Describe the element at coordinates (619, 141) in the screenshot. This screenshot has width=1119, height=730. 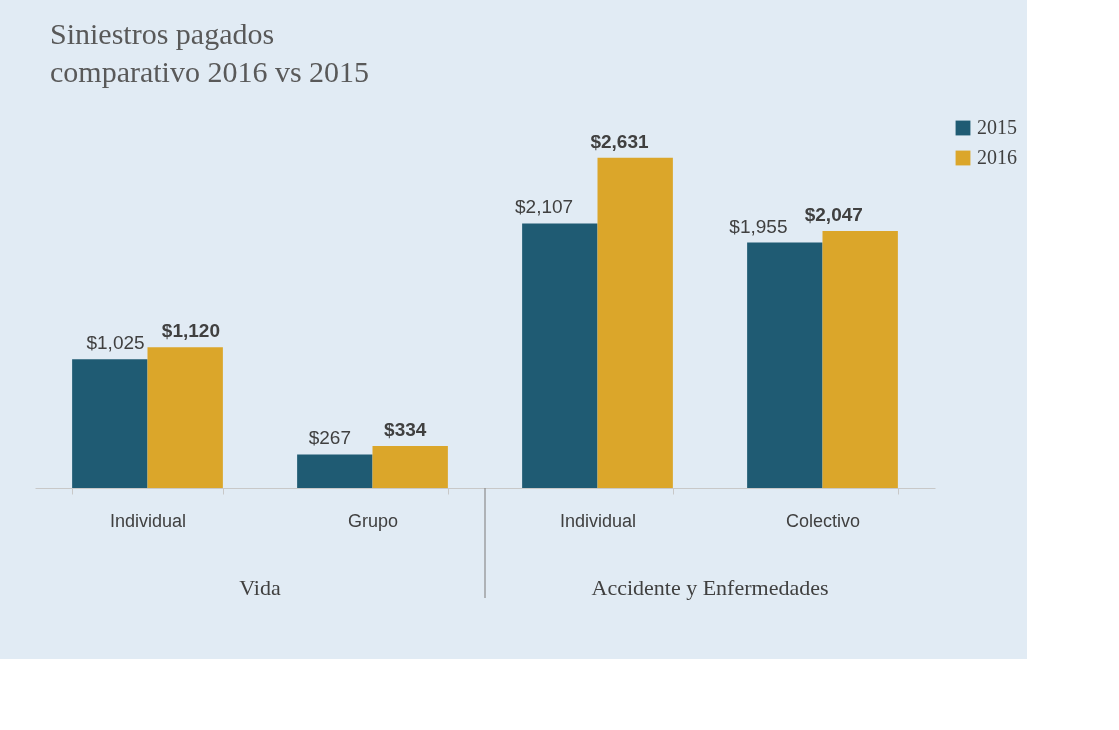
I see `data-label: $2,631` at that location.